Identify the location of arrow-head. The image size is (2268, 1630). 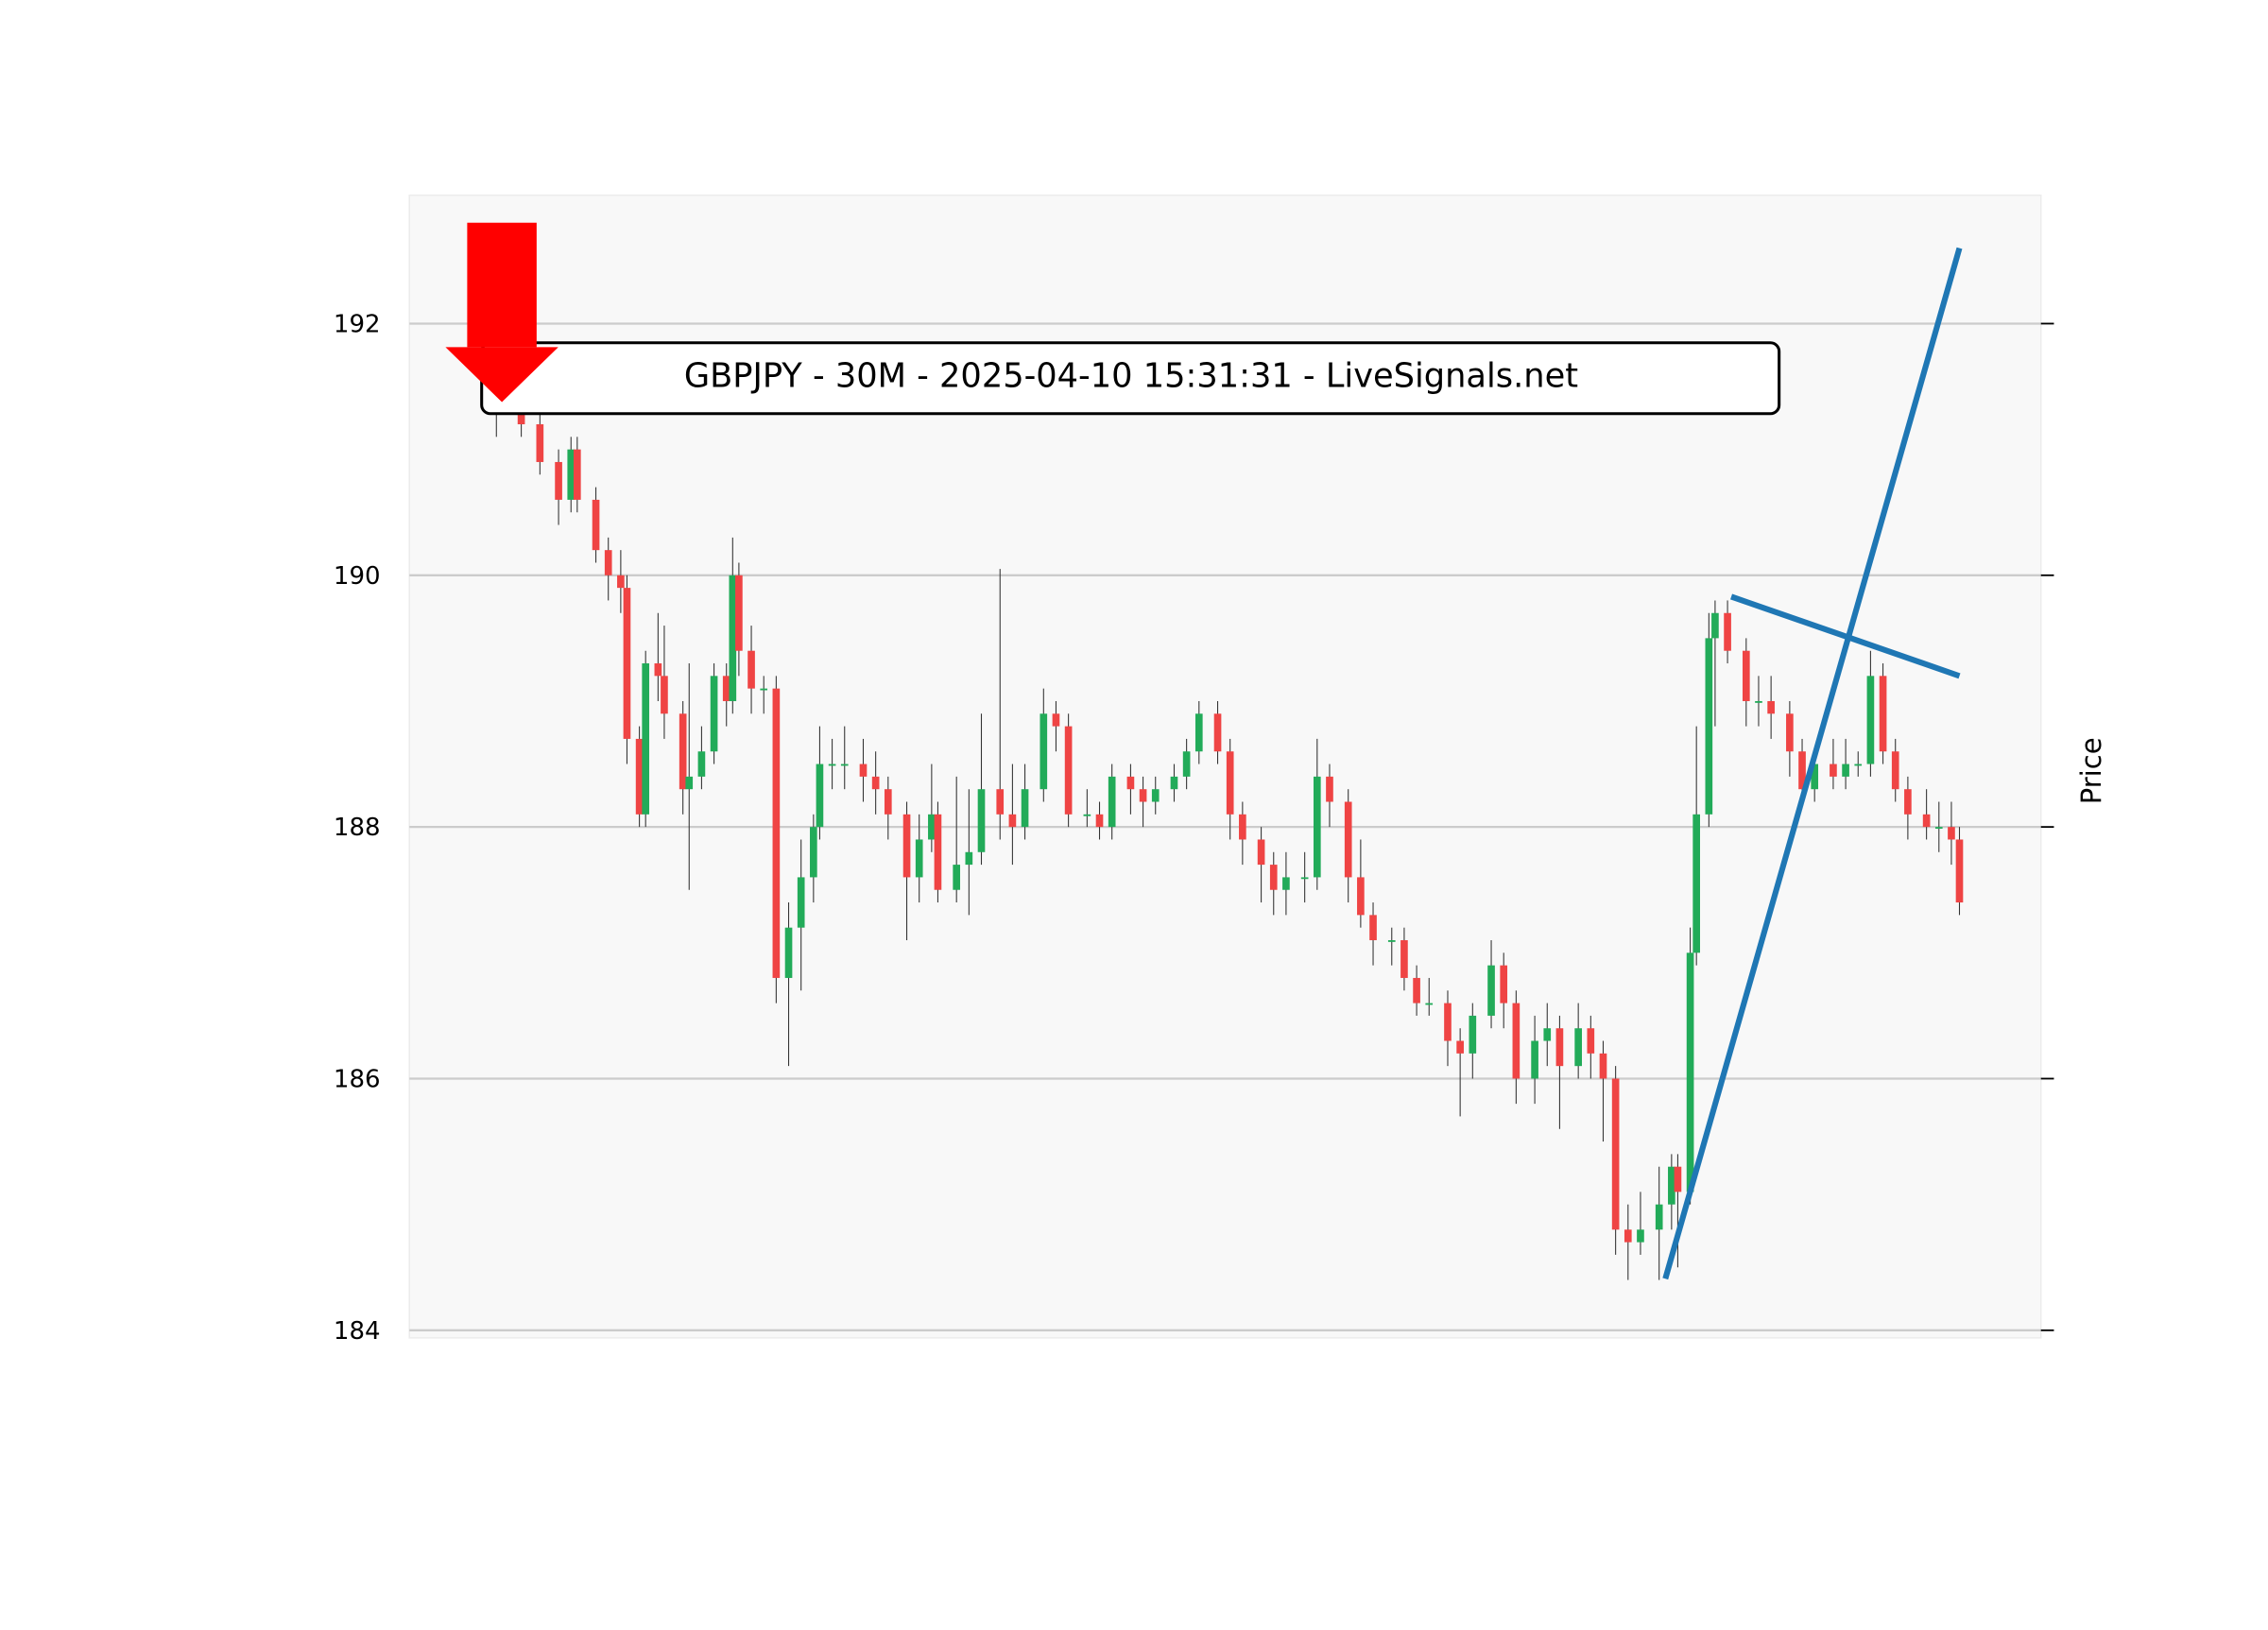
(501, 375).